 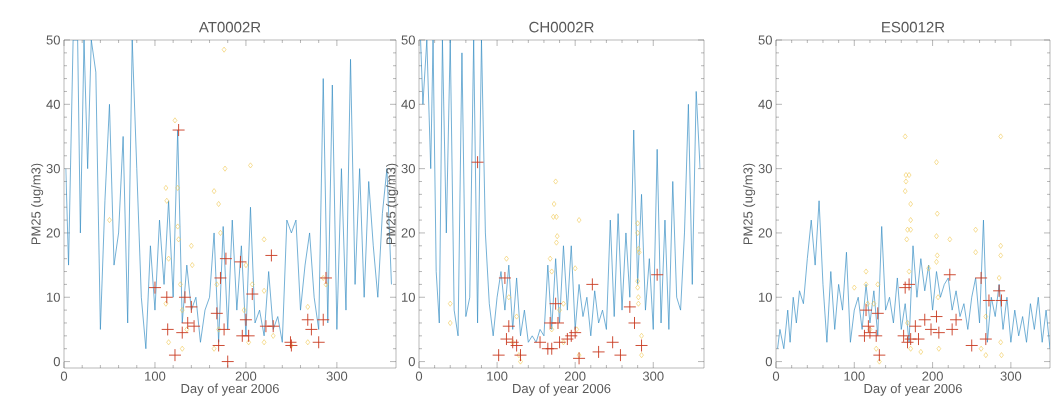 I want to click on x-axis-title: Day of year 2006, so click(x=230, y=389).